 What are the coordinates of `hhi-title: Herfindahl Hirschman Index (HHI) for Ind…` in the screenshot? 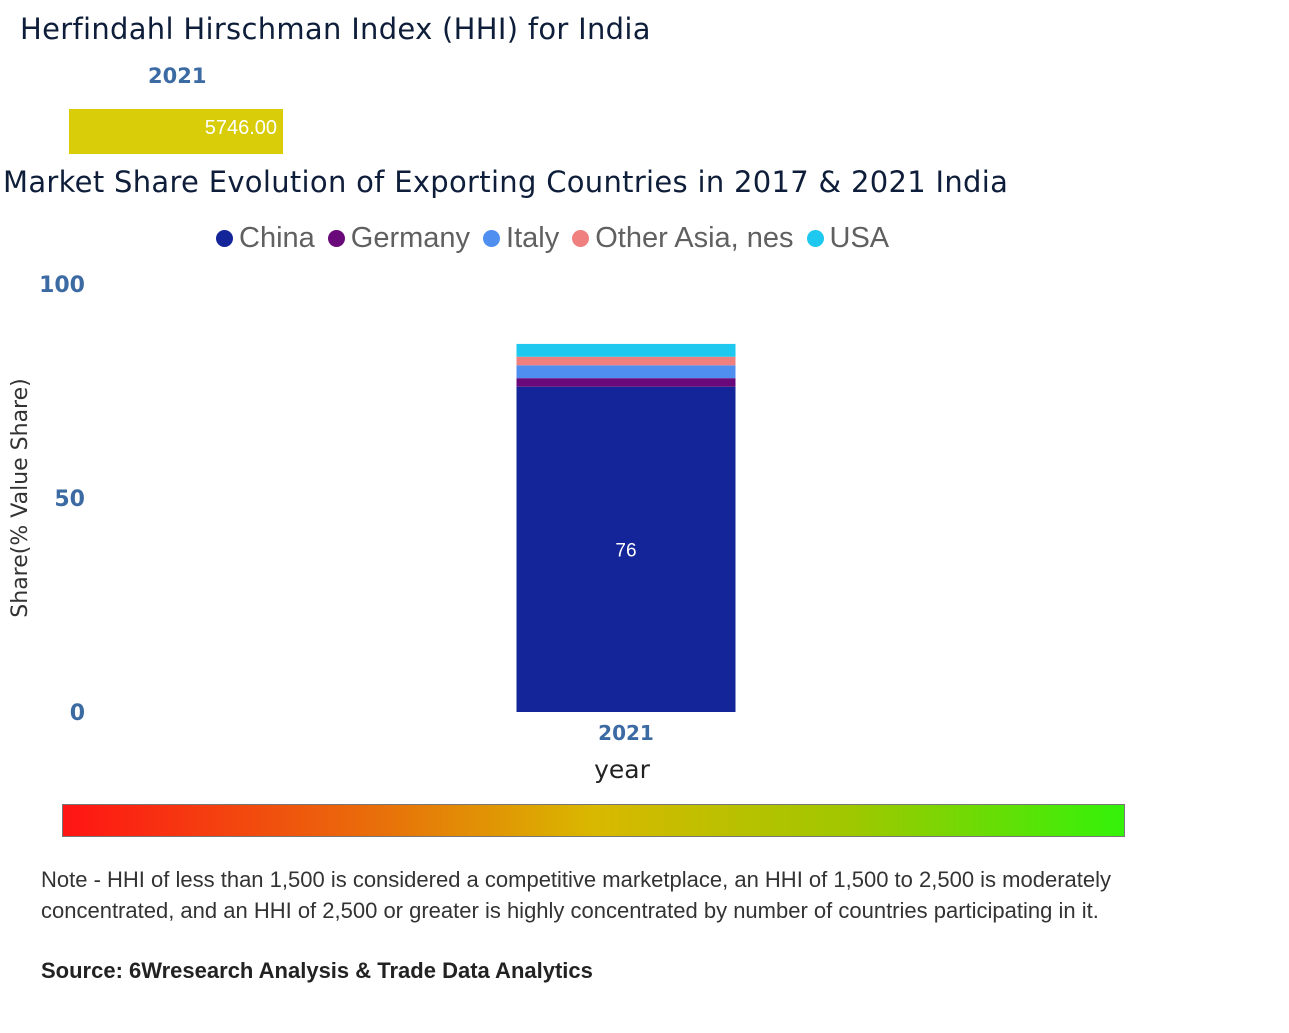 It's located at (335, 29).